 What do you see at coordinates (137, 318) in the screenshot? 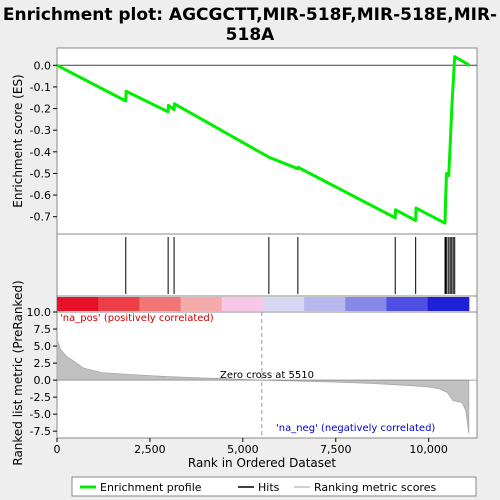
I see `pos-label: 'na_pos' (positively correlated)` at bounding box center [137, 318].